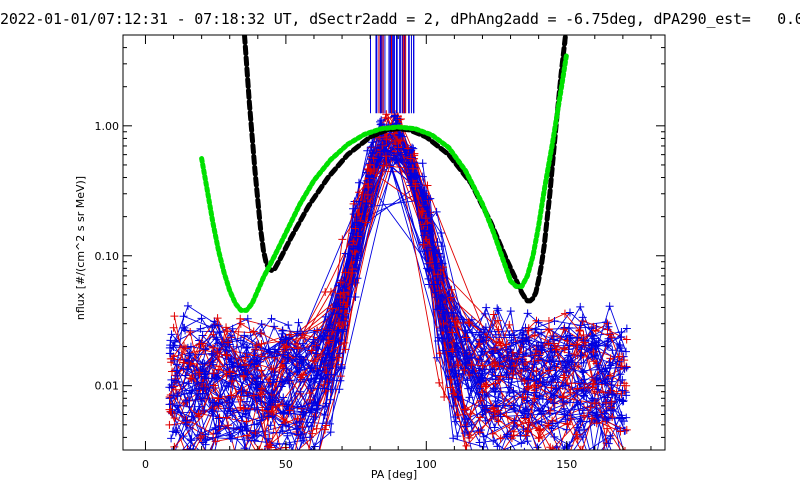 The image size is (800, 500). I want to click on x-tick-label: 100, so click(426, 464).